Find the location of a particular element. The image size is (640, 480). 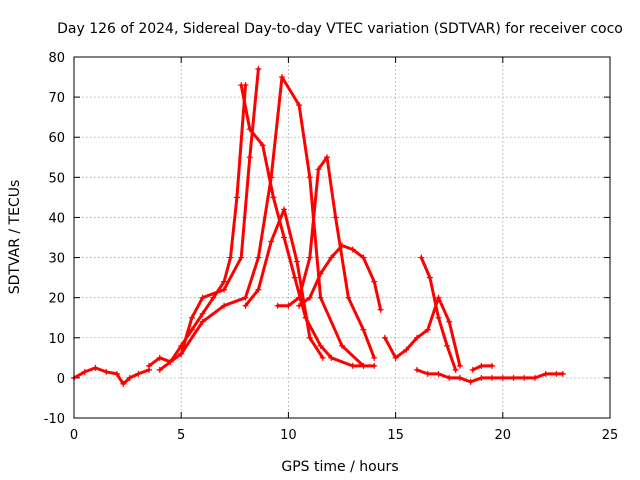

y-tick-label: 60 is located at coordinates (56, 138).